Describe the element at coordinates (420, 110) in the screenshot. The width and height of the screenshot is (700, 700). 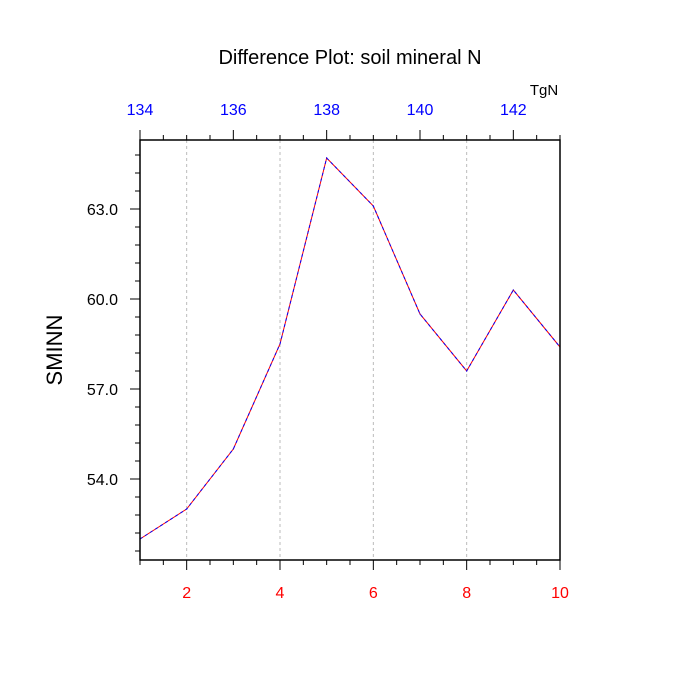
I see `top-tick-label: 140` at that location.